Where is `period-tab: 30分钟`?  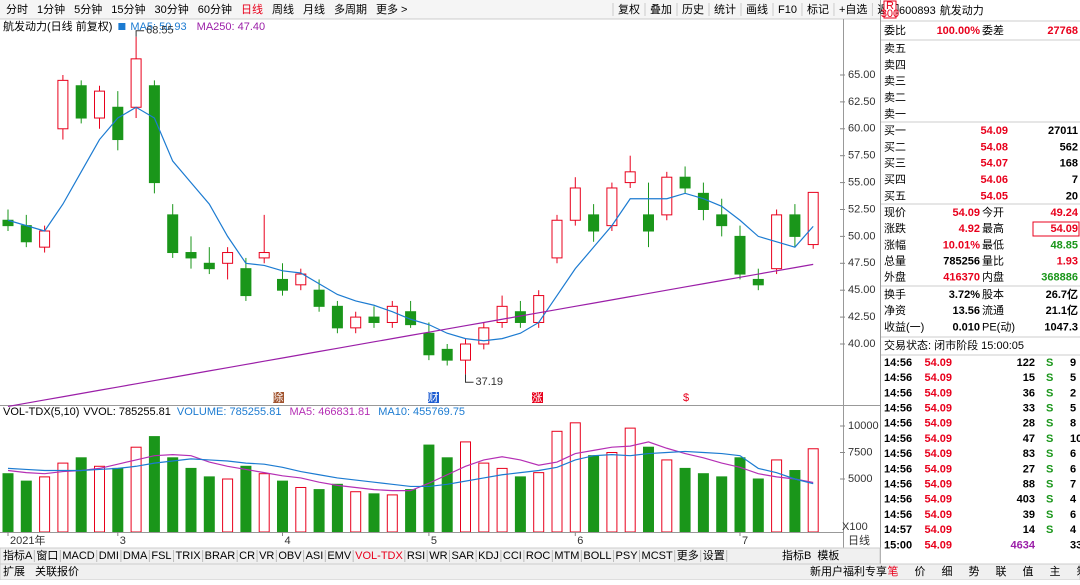 period-tab: 30分钟 is located at coordinates (172, 9).